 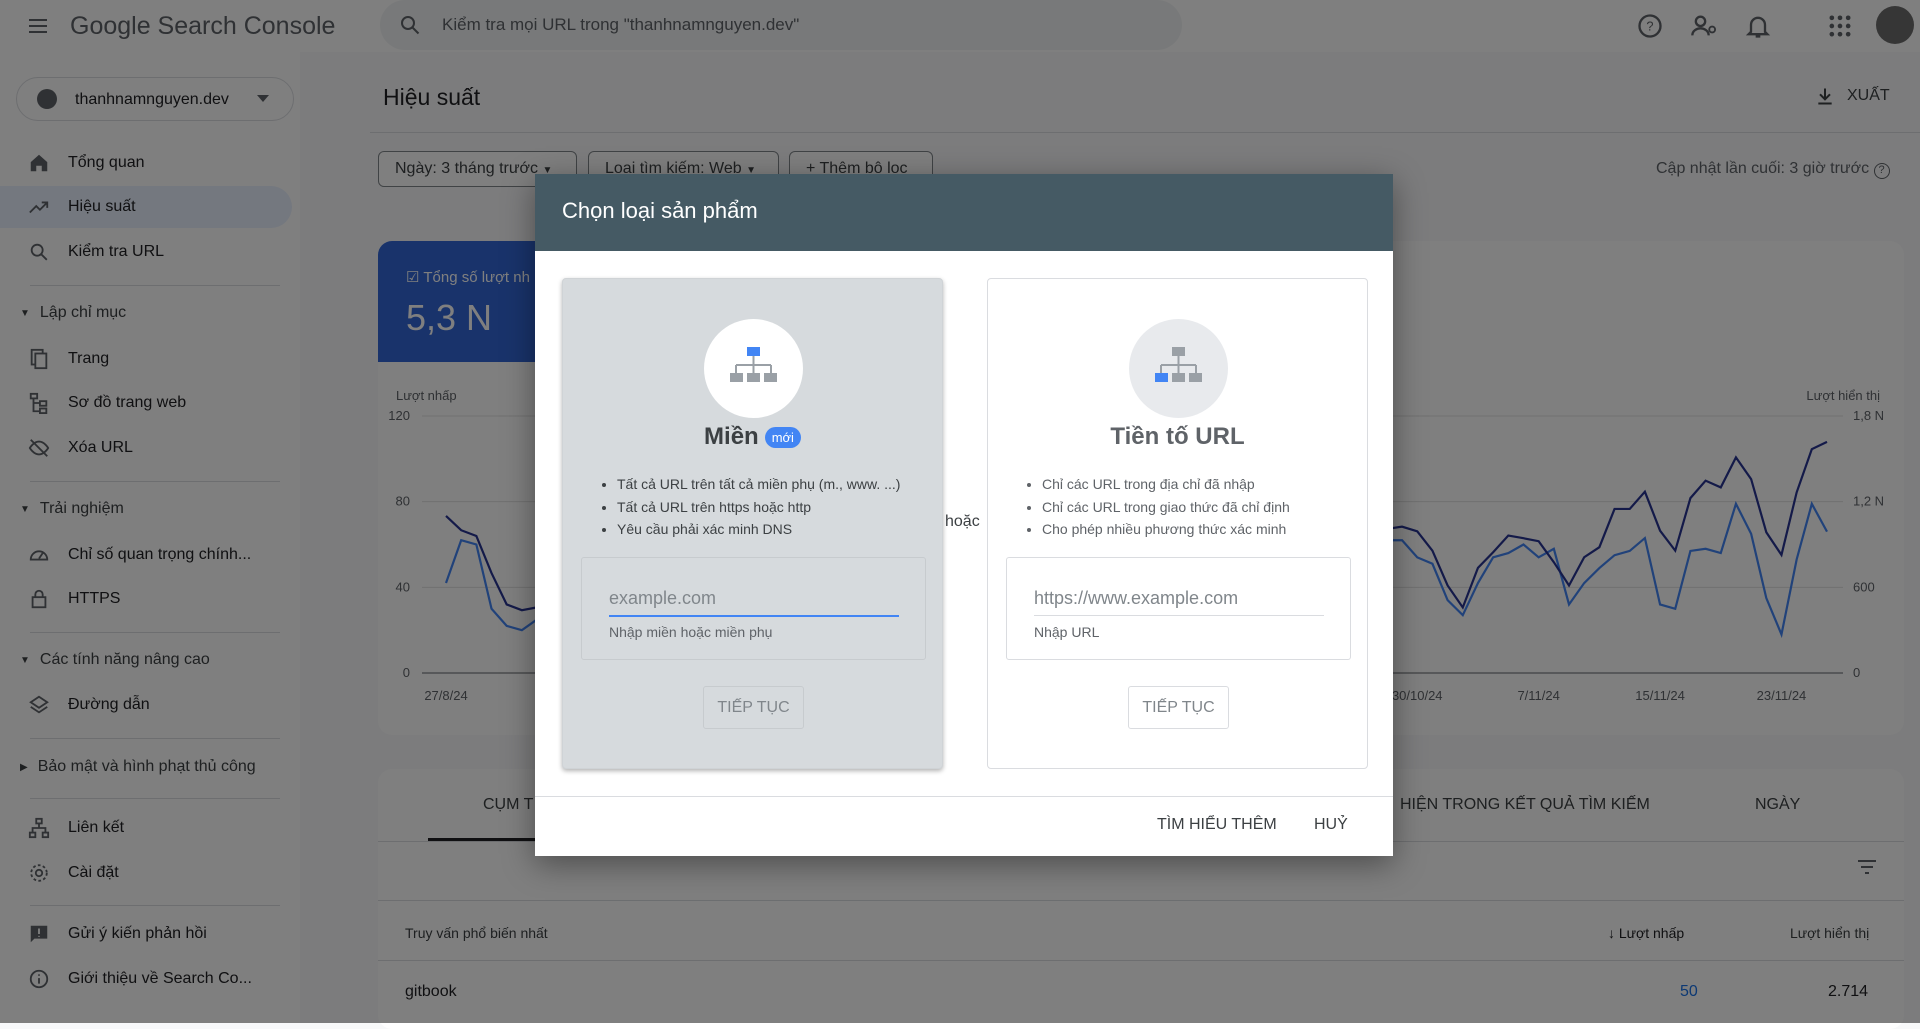 What do you see at coordinates (1166, 507) in the screenshot?
I see `feature-item: Chỉ các URL trong giao thức đã chỉ định` at bounding box center [1166, 507].